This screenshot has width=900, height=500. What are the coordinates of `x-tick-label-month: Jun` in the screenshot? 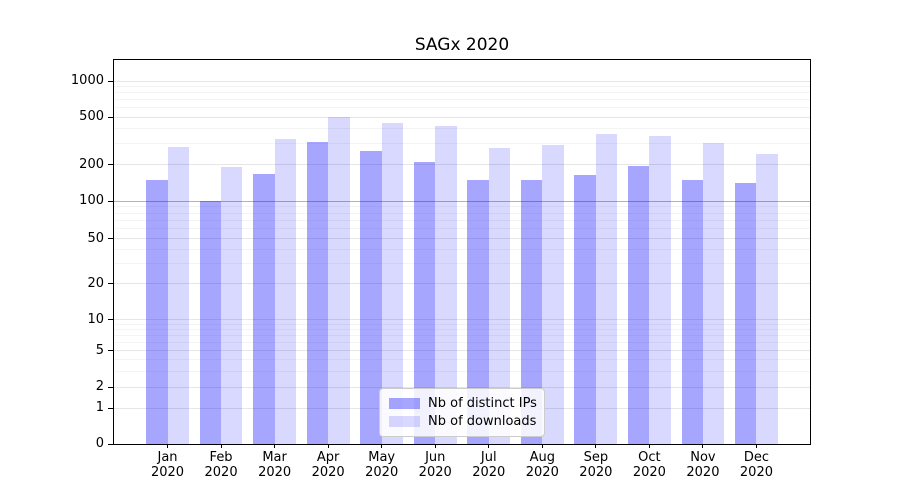 It's located at (435, 457).